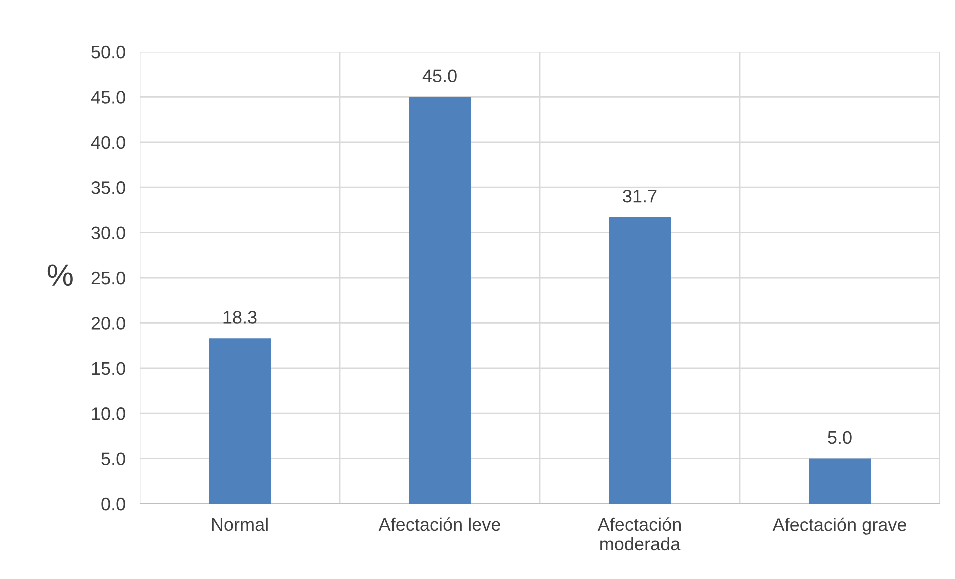 The image size is (955, 579). Describe the element at coordinates (839, 526) in the screenshot. I see `x-tick-label: Afectación grave` at that location.